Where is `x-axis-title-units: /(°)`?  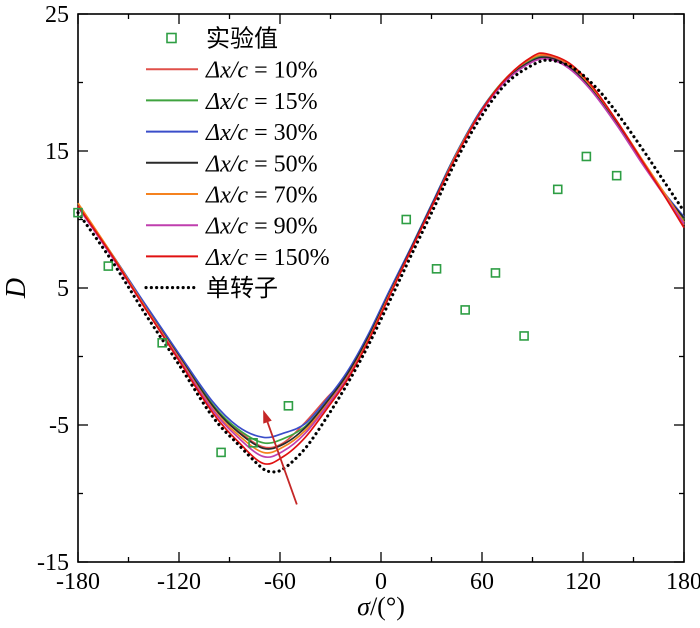 x-axis-title-units: /(°) is located at coordinates (387, 606).